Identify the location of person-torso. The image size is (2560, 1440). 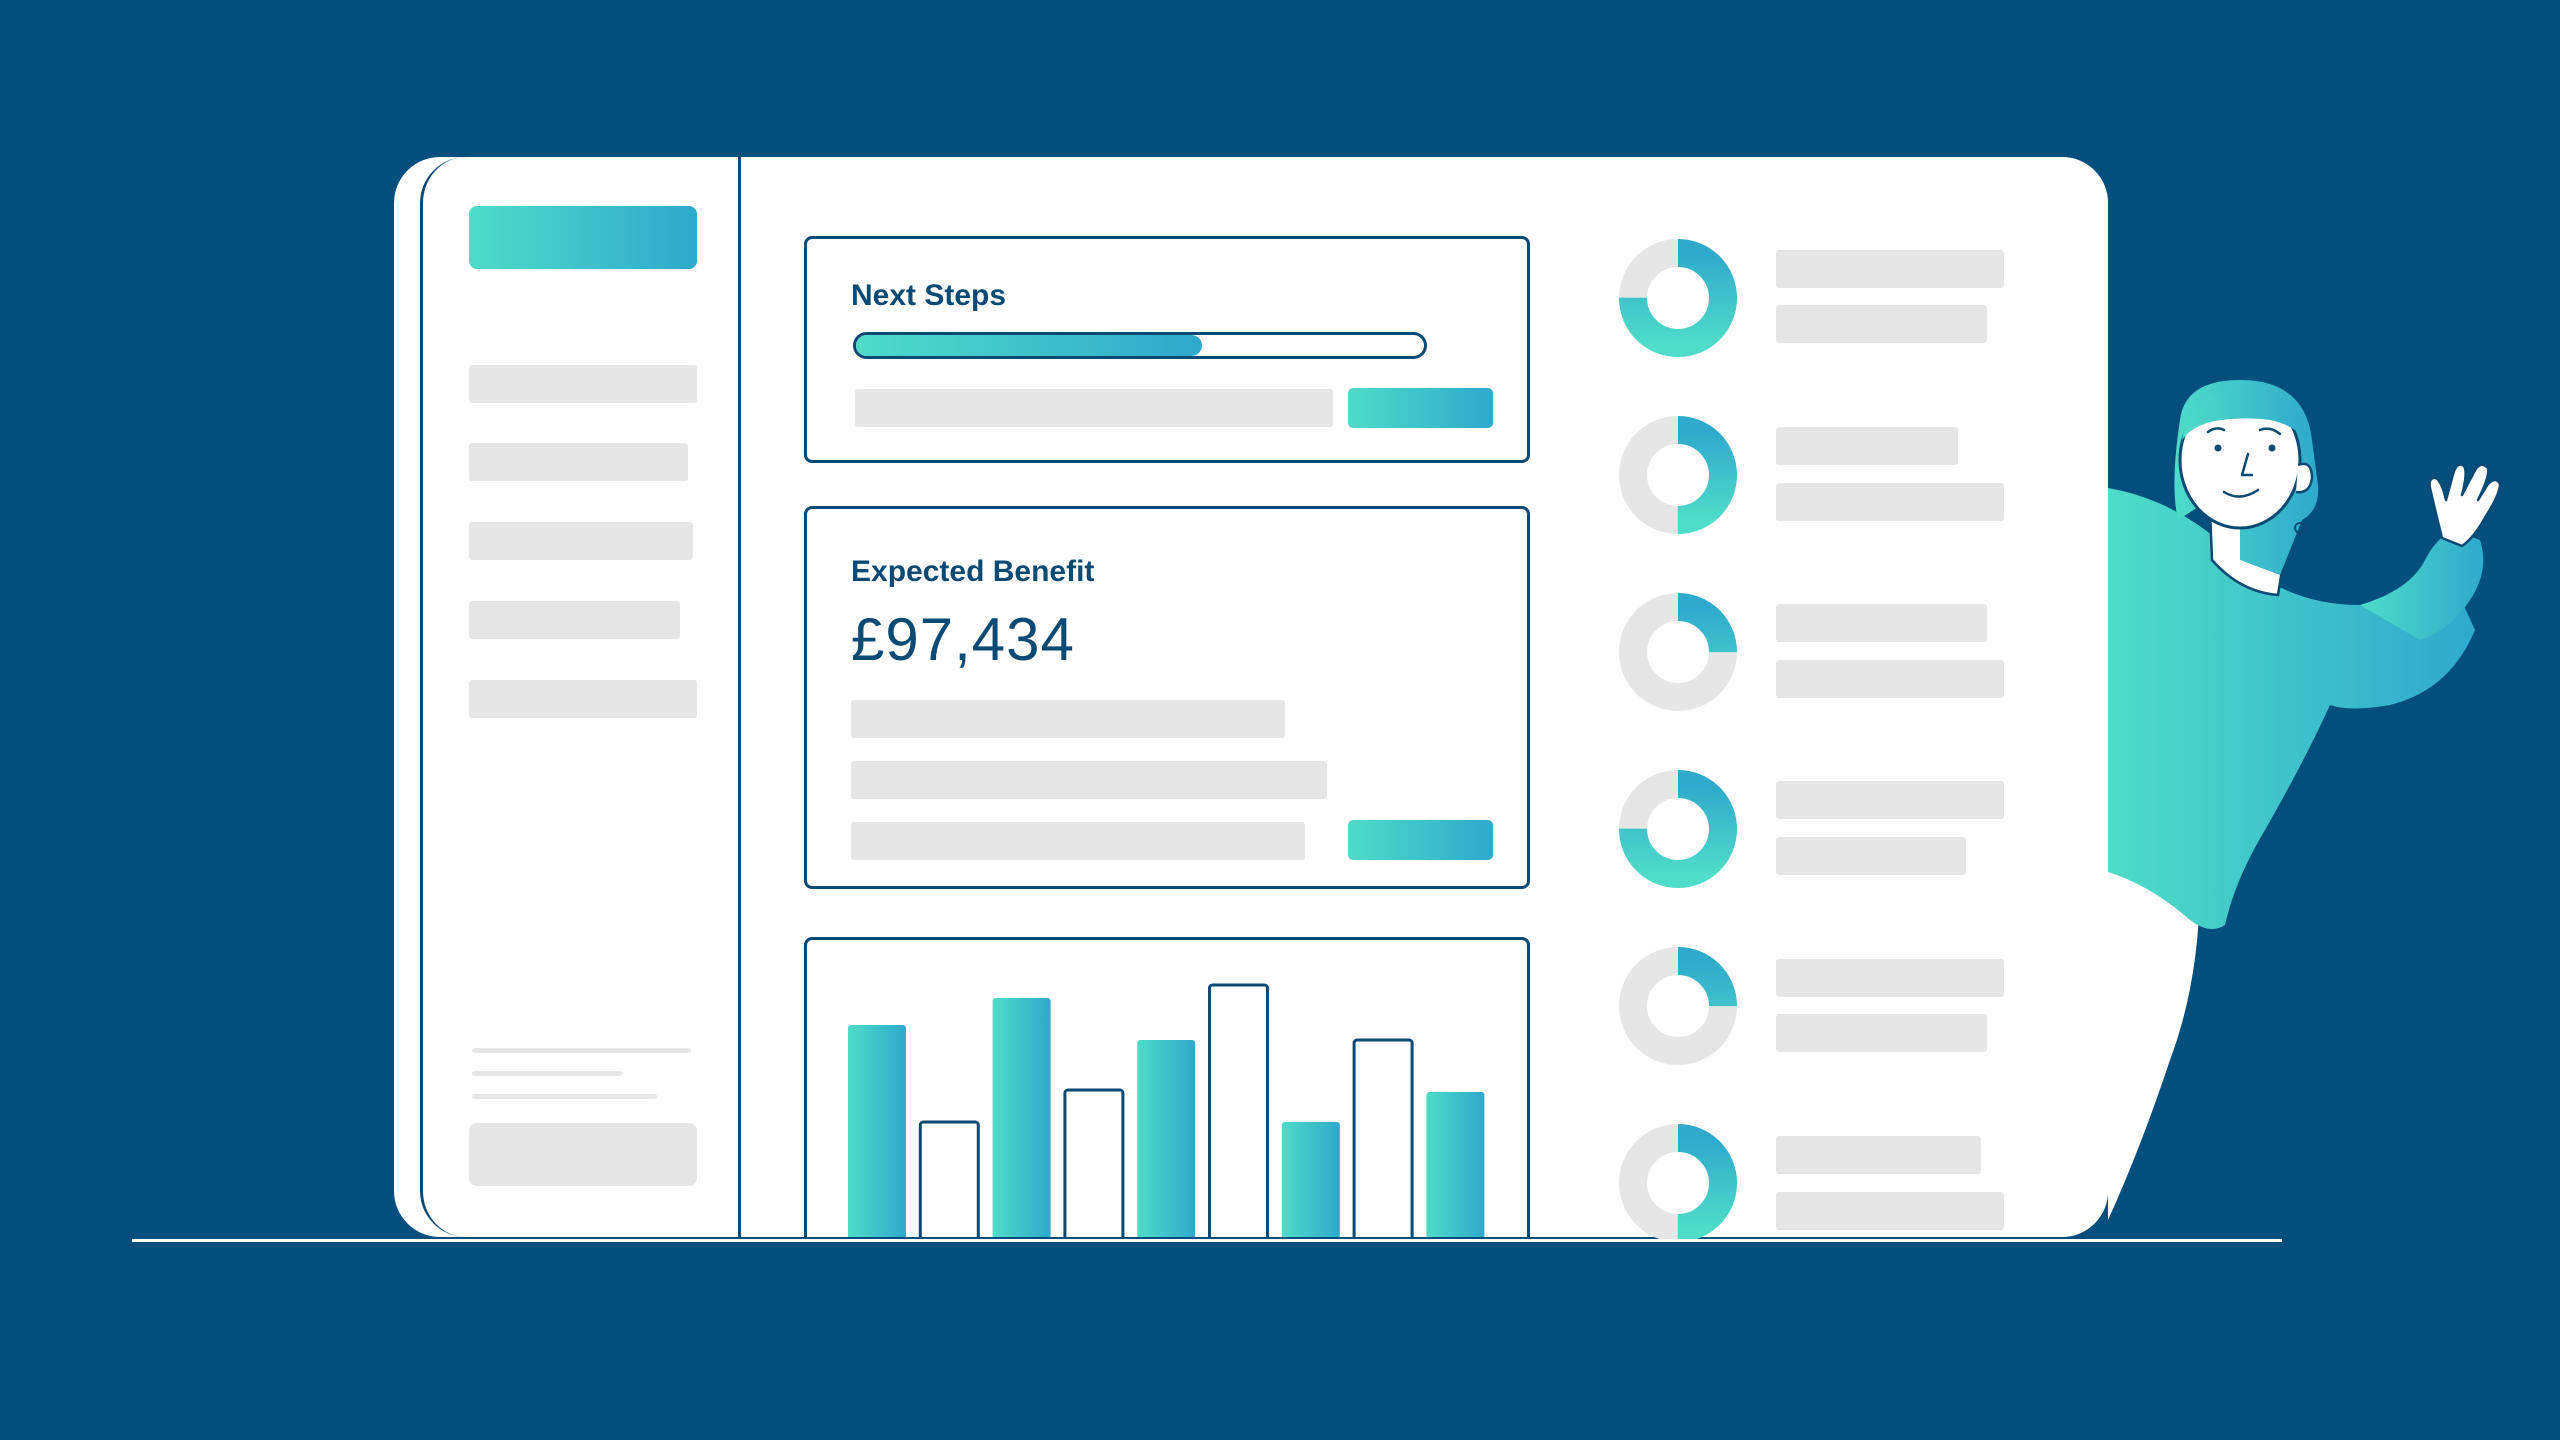
(2291, 708).